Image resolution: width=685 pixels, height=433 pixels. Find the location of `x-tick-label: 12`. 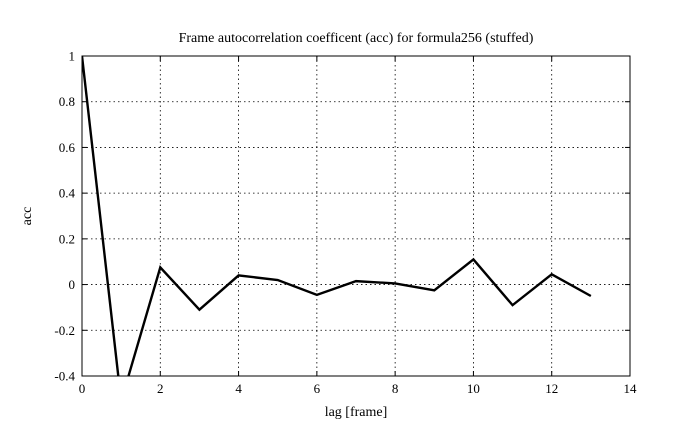

x-tick-label: 12 is located at coordinates (551, 388).